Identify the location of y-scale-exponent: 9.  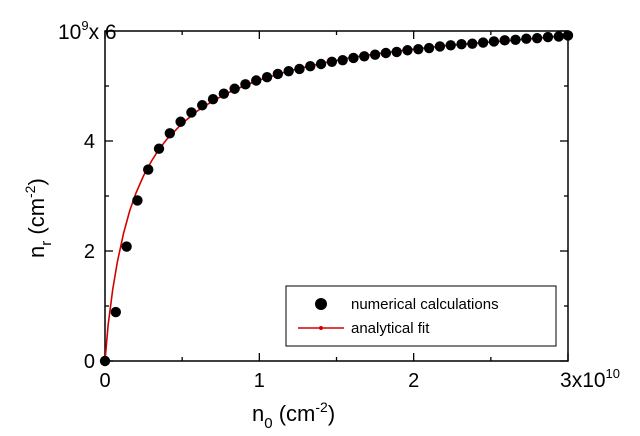
(84, 25).